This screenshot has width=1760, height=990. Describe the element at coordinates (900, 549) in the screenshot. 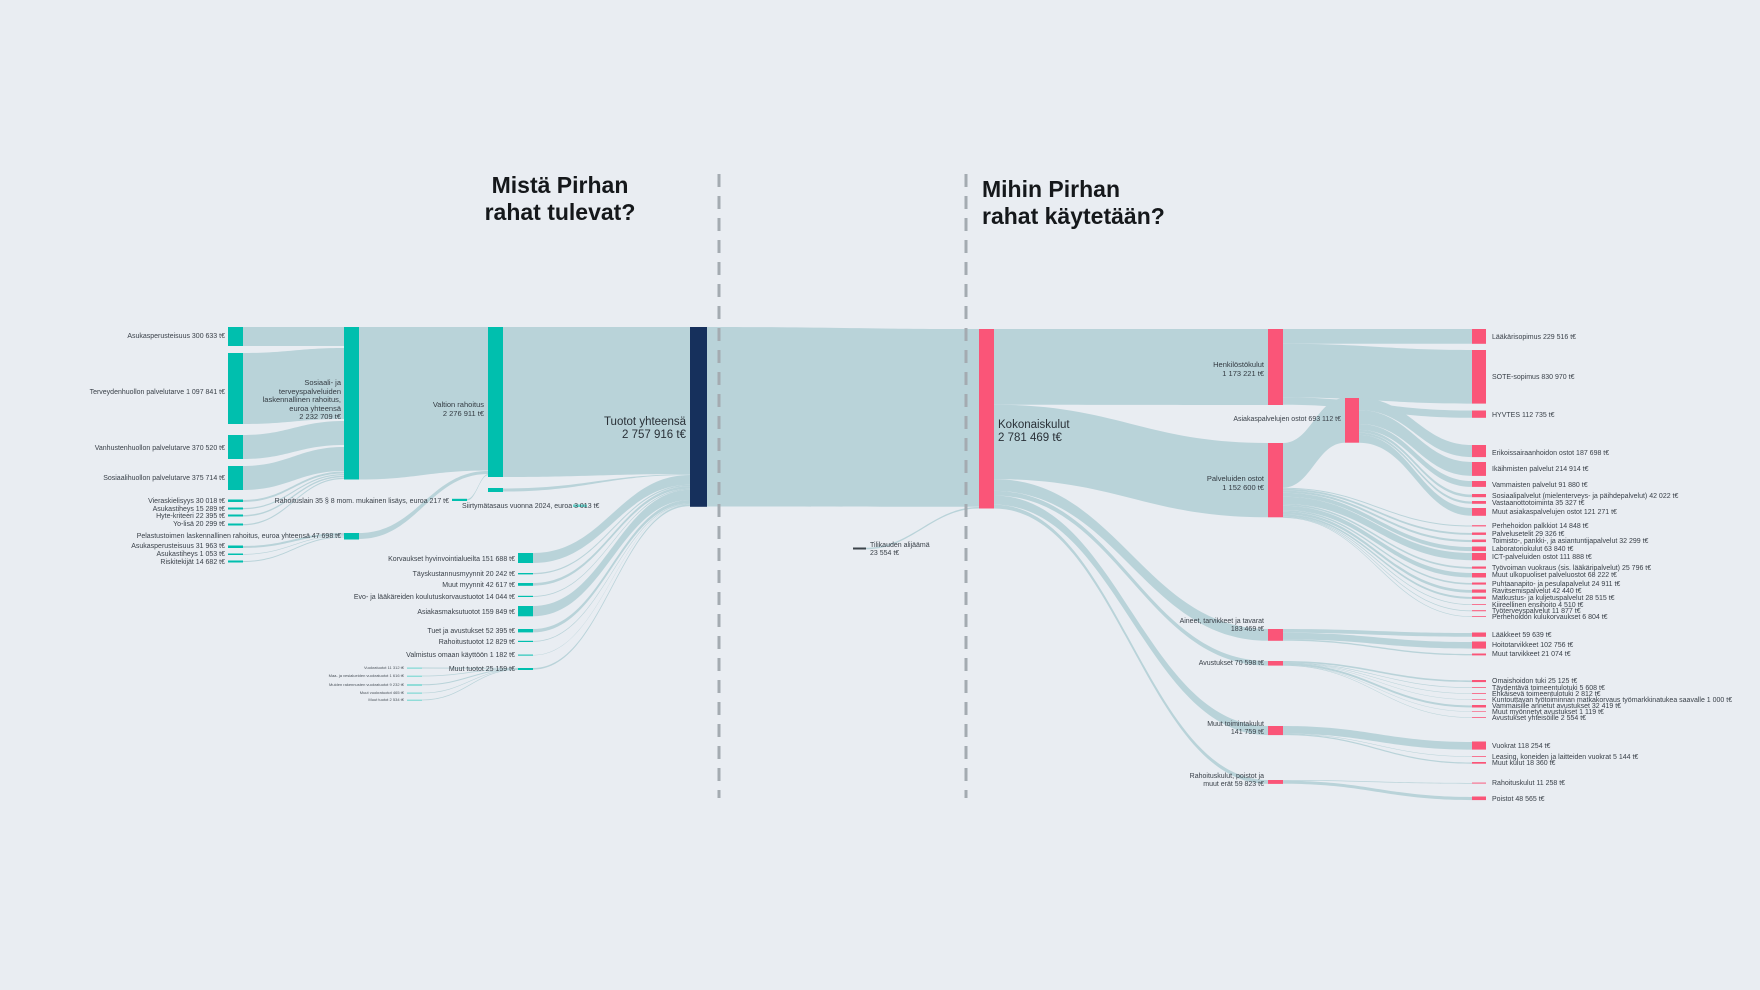

I see `label-tilikauden-alijaama: Tilikauden alijäämä 23 554 t€` at that location.